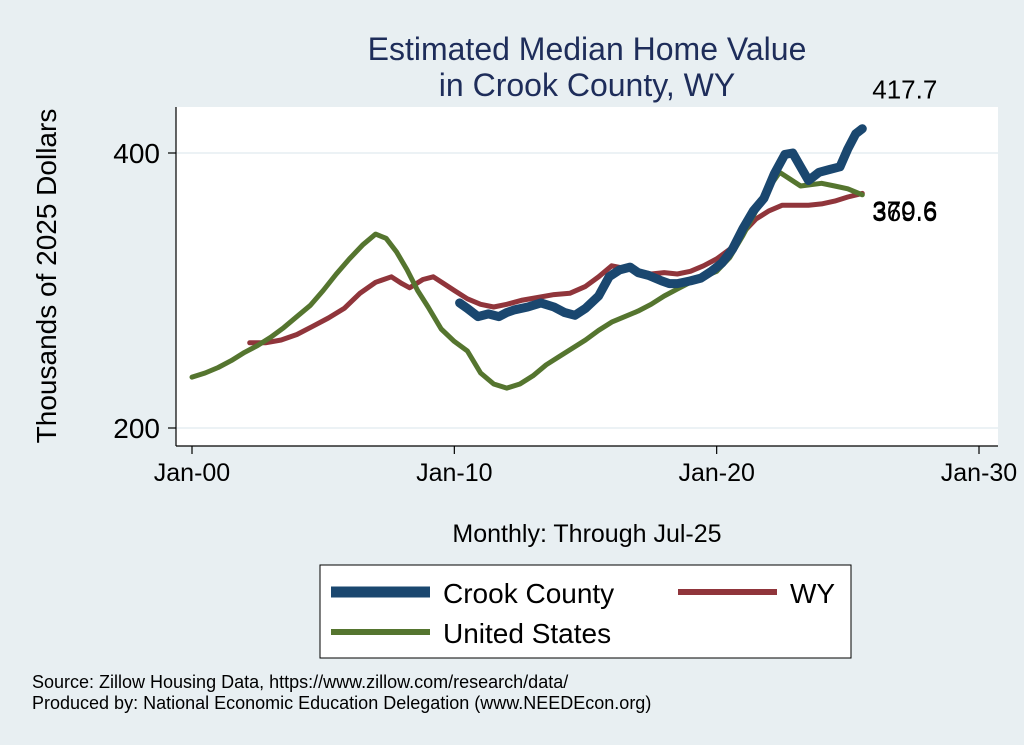 The image size is (1024, 745). What do you see at coordinates (812, 593) in the screenshot?
I see `legend-label-wy: WY` at bounding box center [812, 593].